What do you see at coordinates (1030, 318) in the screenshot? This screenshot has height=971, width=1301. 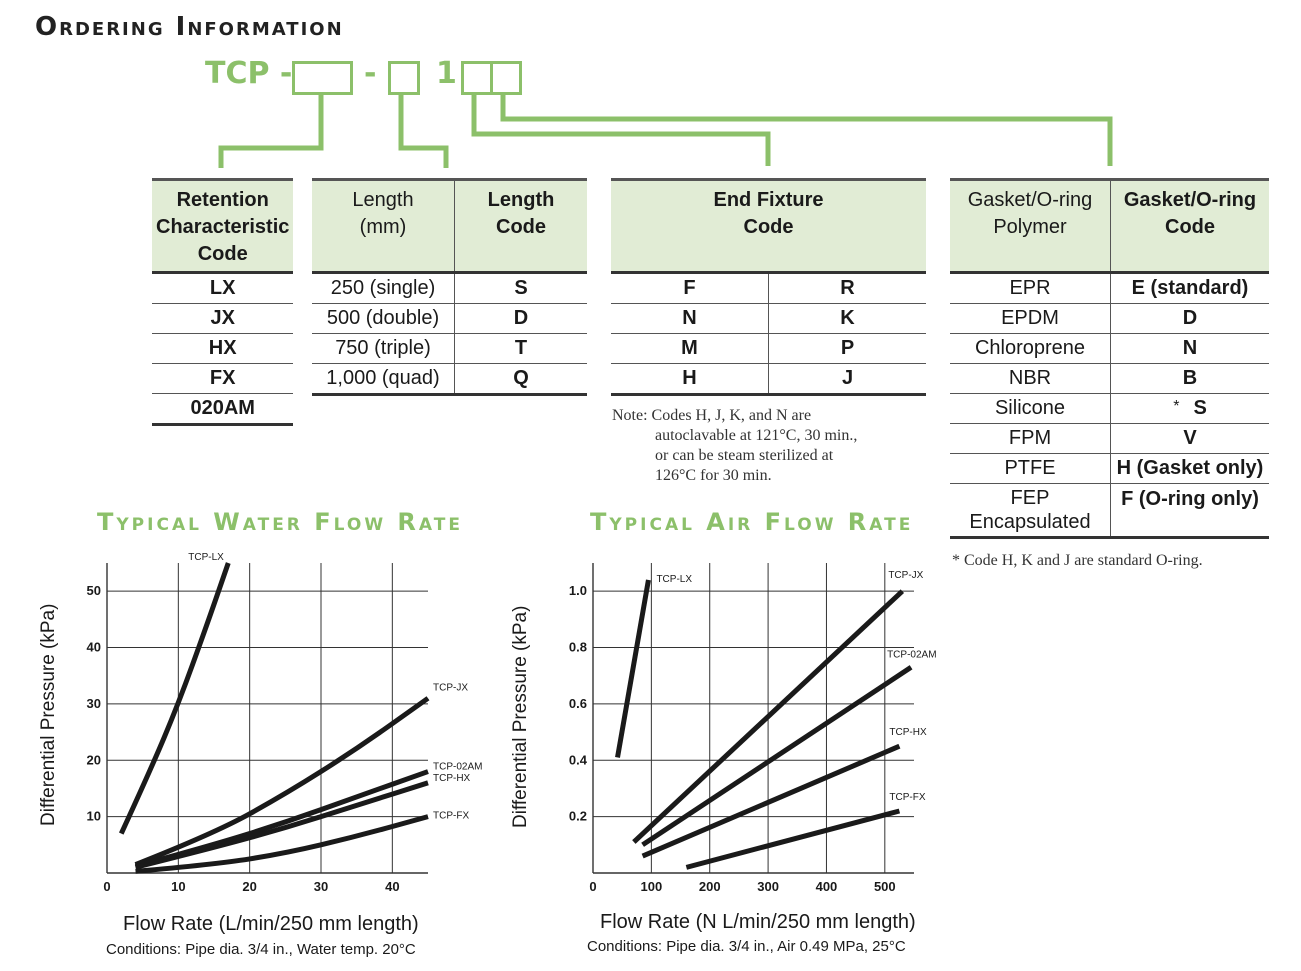 I see `gasket-polymer-cell: EPDM` at bounding box center [1030, 318].